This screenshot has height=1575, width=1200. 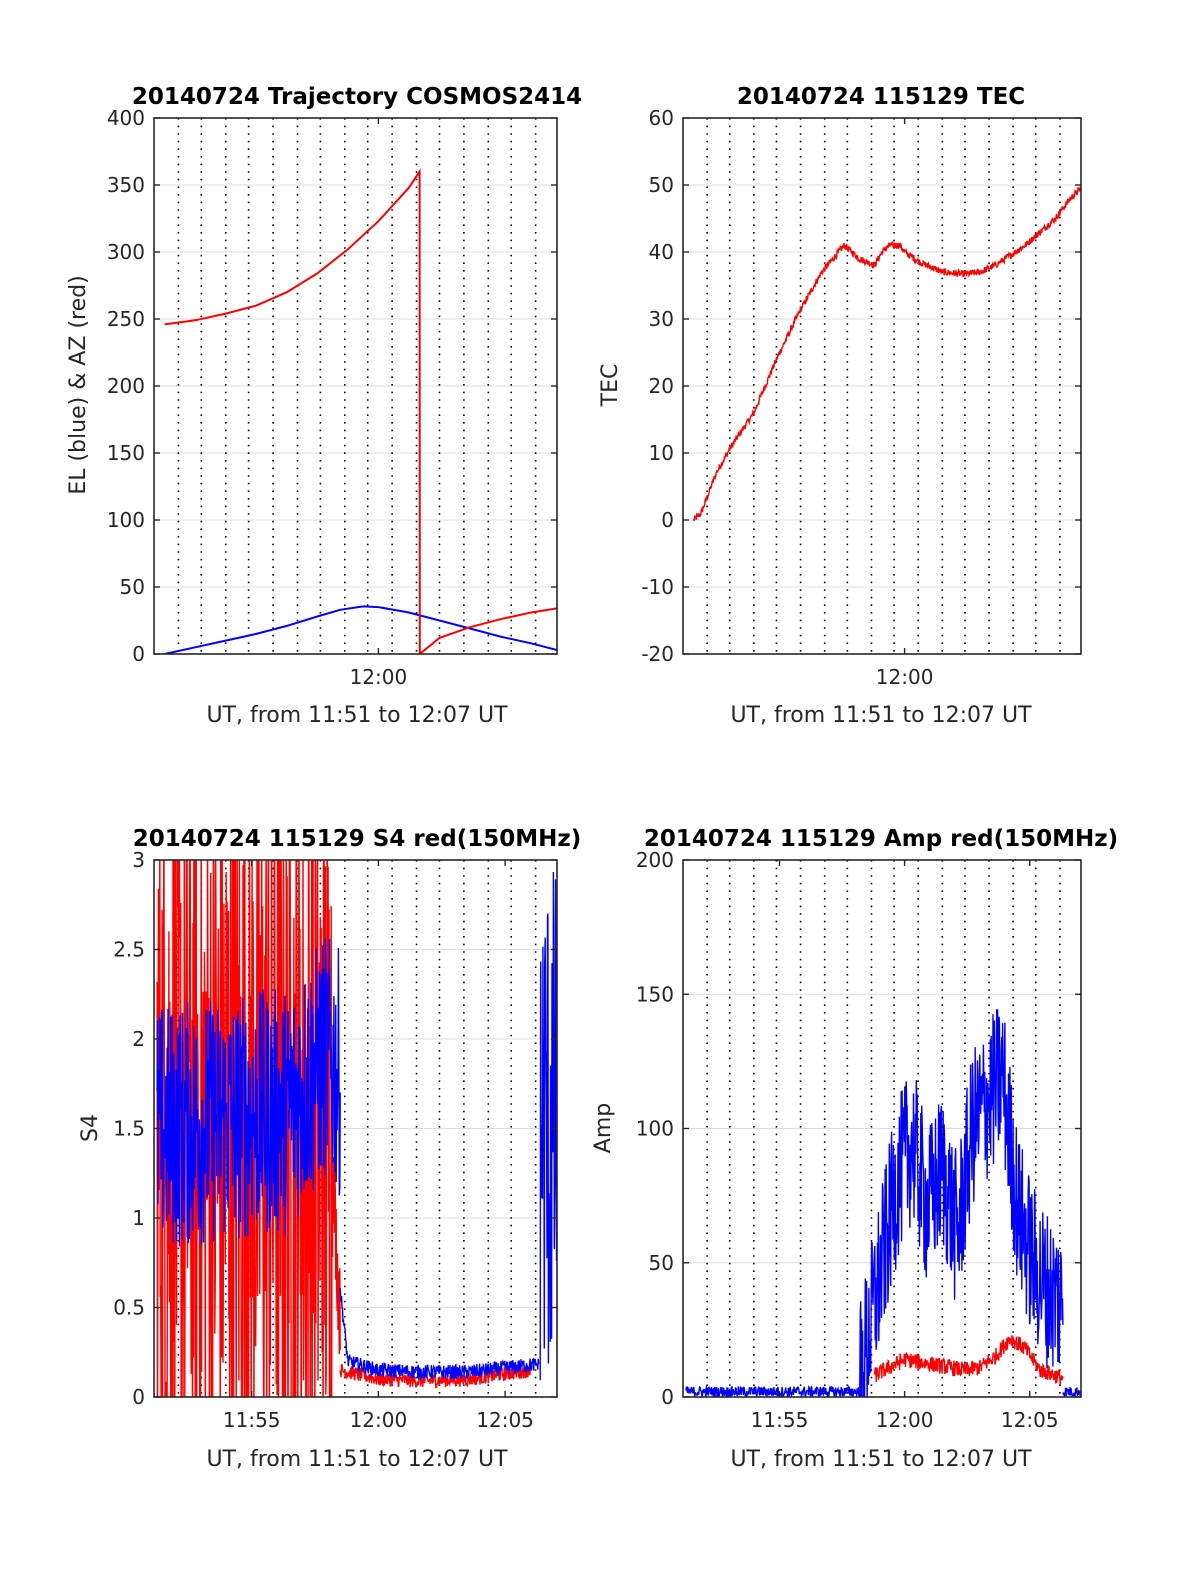 I want to click on y-tick-label: 2.5, so click(x=129, y=950).